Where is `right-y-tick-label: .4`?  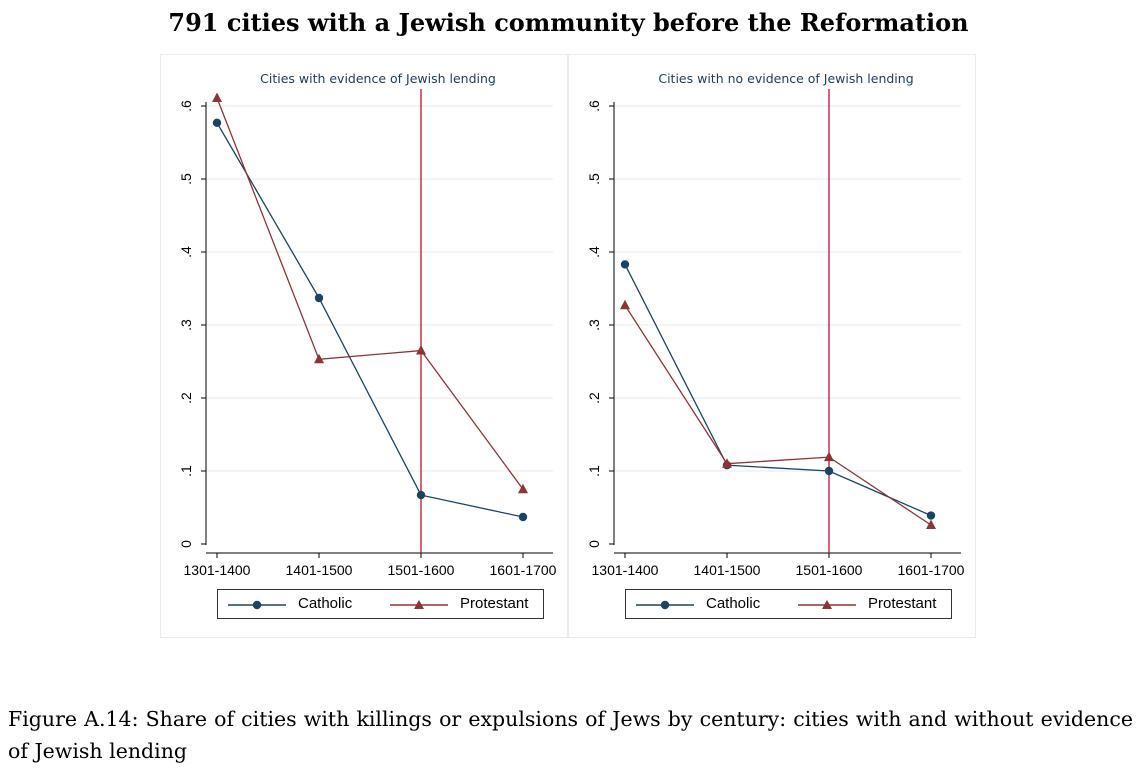 right-y-tick-label: .4 is located at coordinates (594, 252).